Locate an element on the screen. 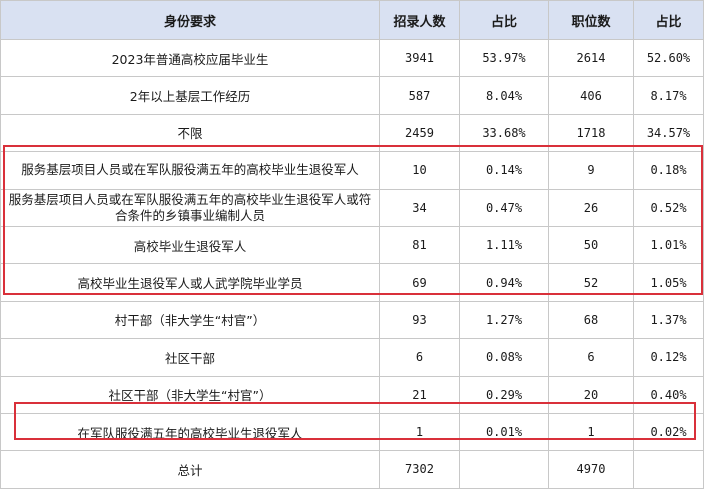 Image resolution: width=704 pixels, height=489 pixels. cell-count: 34 is located at coordinates (419, 207).